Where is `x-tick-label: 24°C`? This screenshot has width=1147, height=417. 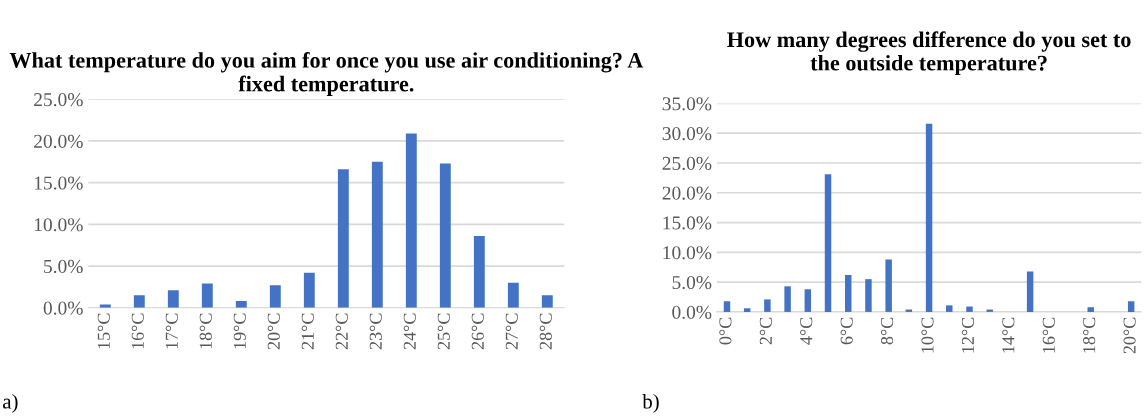
x-tick-label: 24°C is located at coordinates (409, 331).